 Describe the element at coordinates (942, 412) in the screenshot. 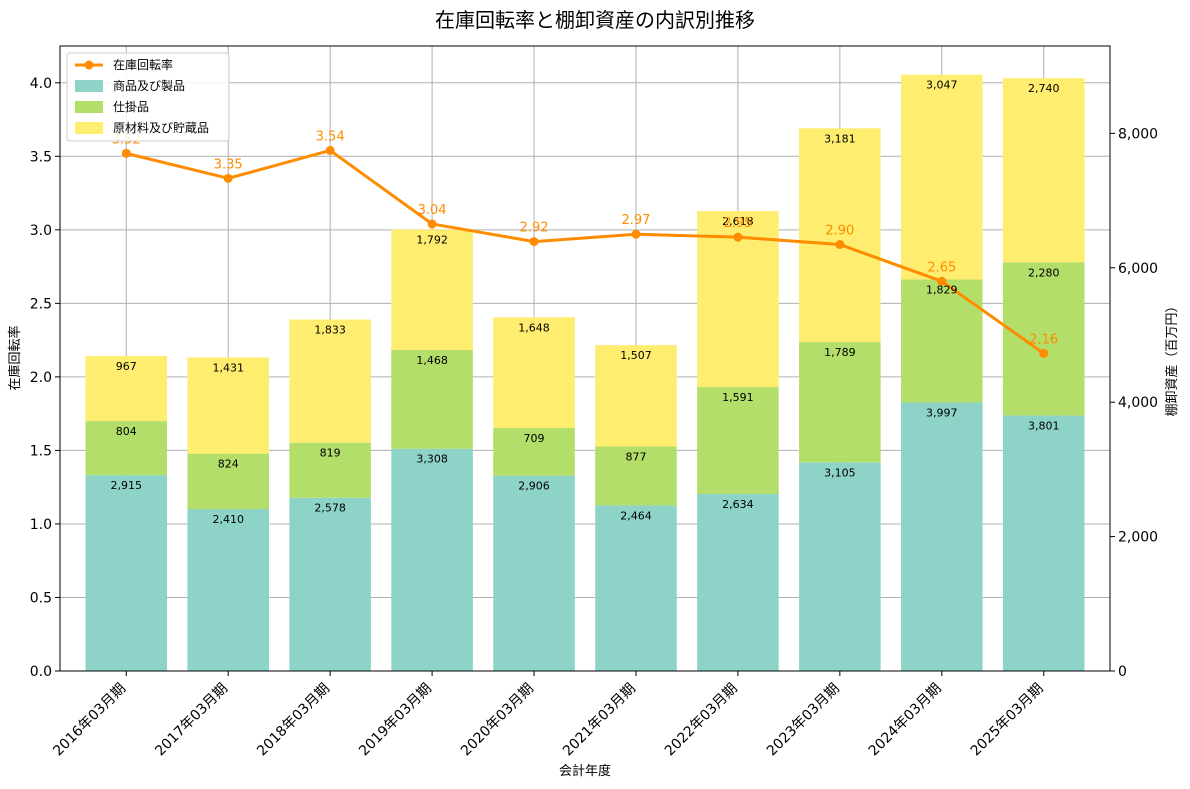

I see `bar-value-label: 3,997` at that location.